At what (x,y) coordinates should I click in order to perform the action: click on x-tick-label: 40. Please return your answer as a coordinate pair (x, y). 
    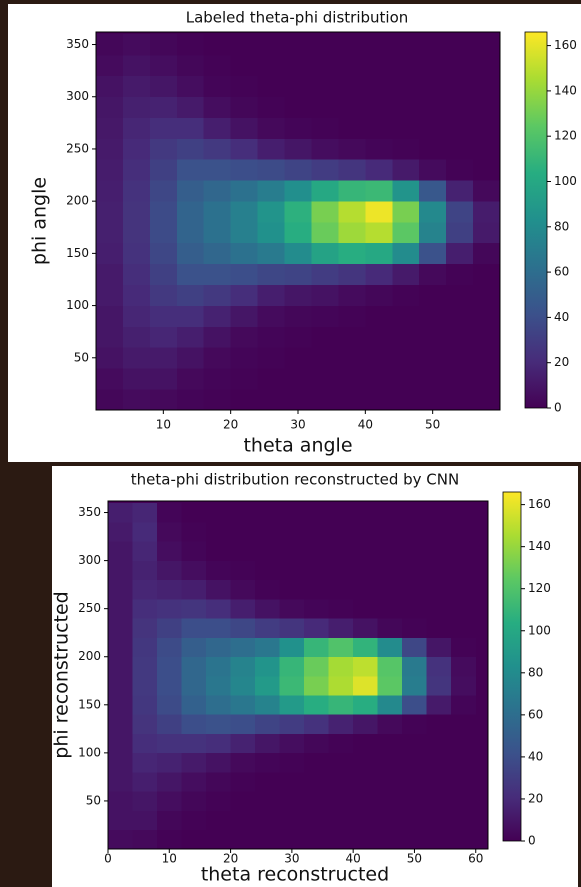
    Looking at the image, I should click on (353, 859).